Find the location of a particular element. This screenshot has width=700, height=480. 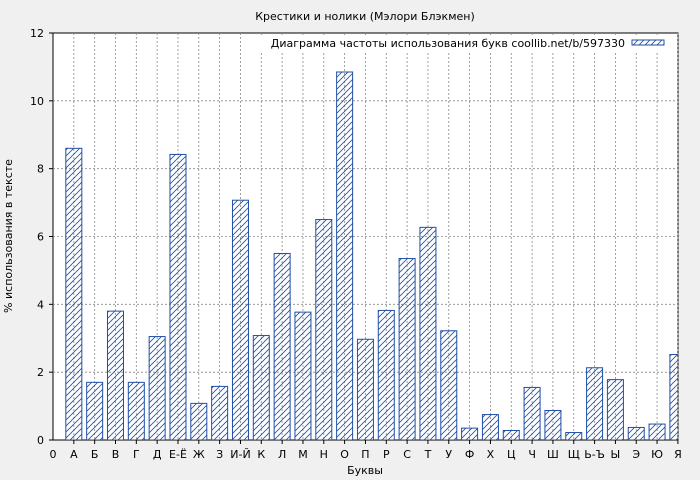

y-tick-label: 4 is located at coordinates (40, 304).